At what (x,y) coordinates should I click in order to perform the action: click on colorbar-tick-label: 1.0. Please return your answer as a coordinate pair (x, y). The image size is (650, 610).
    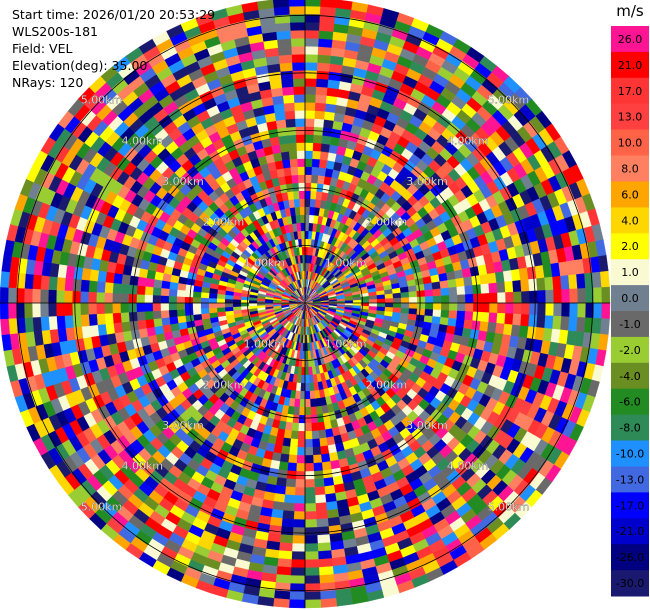
    Looking at the image, I should click on (630, 272).